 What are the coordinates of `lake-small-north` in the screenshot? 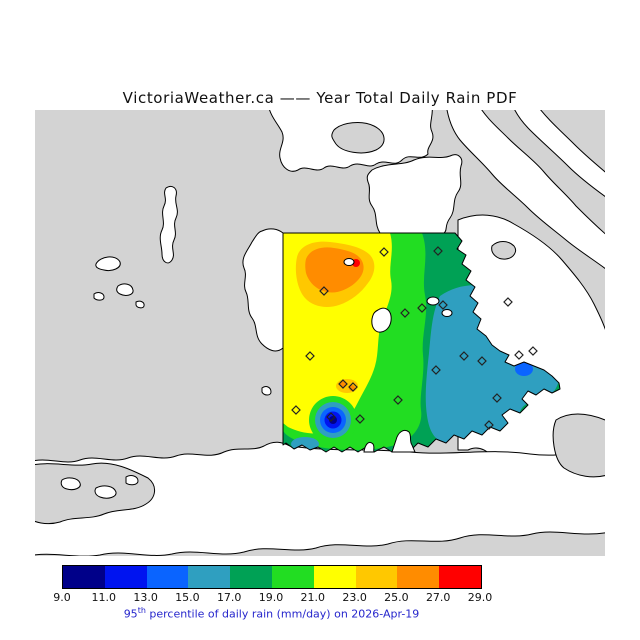 It's located at (349, 262).